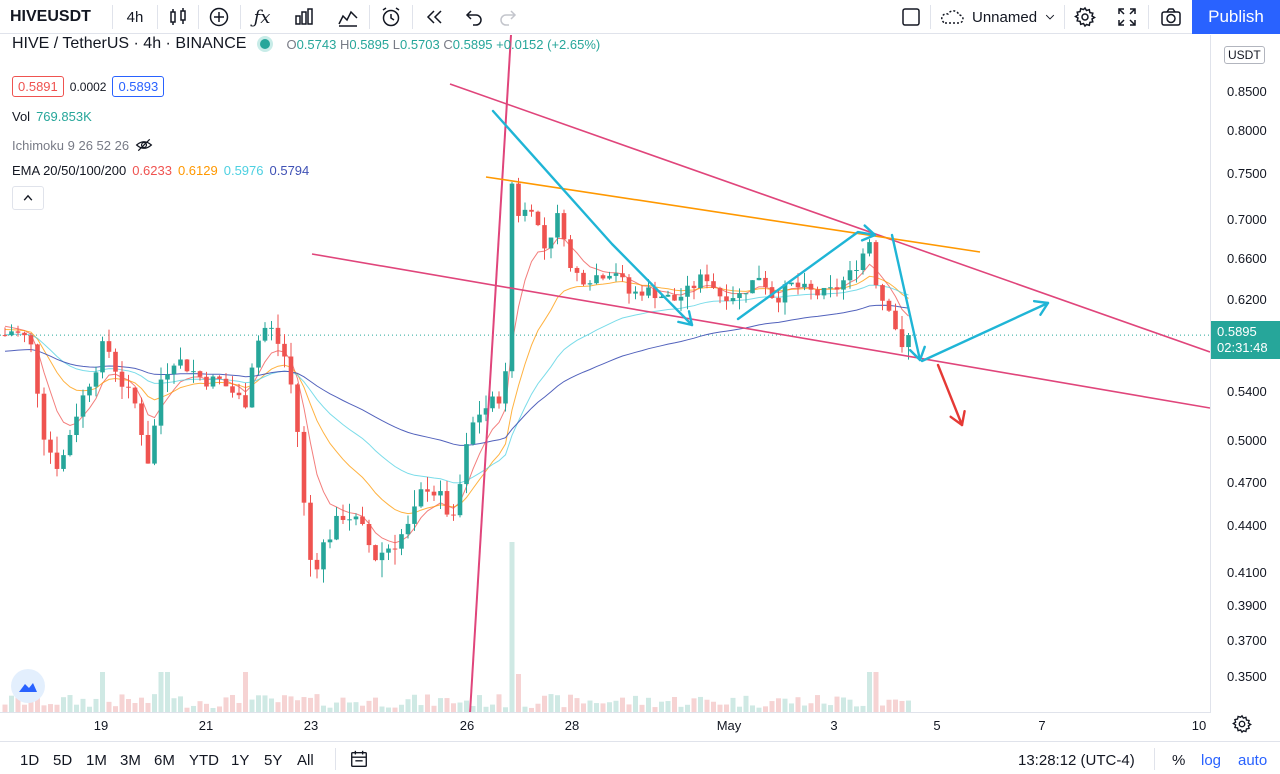 This screenshot has width=1280, height=774. Describe the element at coordinates (1000, 17) in the screenshot. I see `layout-menu: Unnamed` at that location.